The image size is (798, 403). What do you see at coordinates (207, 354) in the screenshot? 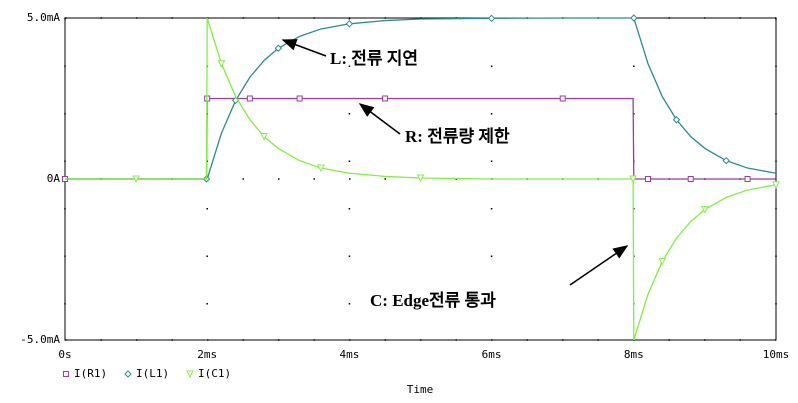
I see `x-tick-label: 2ms` at bounding box center [207, 354].